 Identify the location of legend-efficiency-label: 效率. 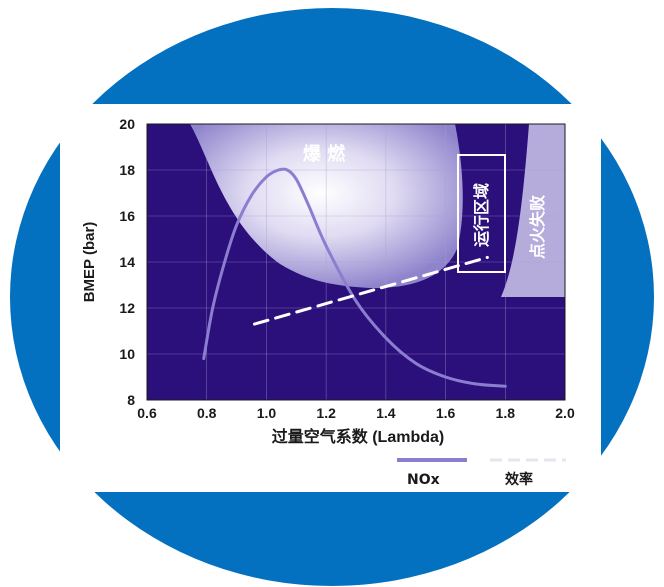
(519, 479).